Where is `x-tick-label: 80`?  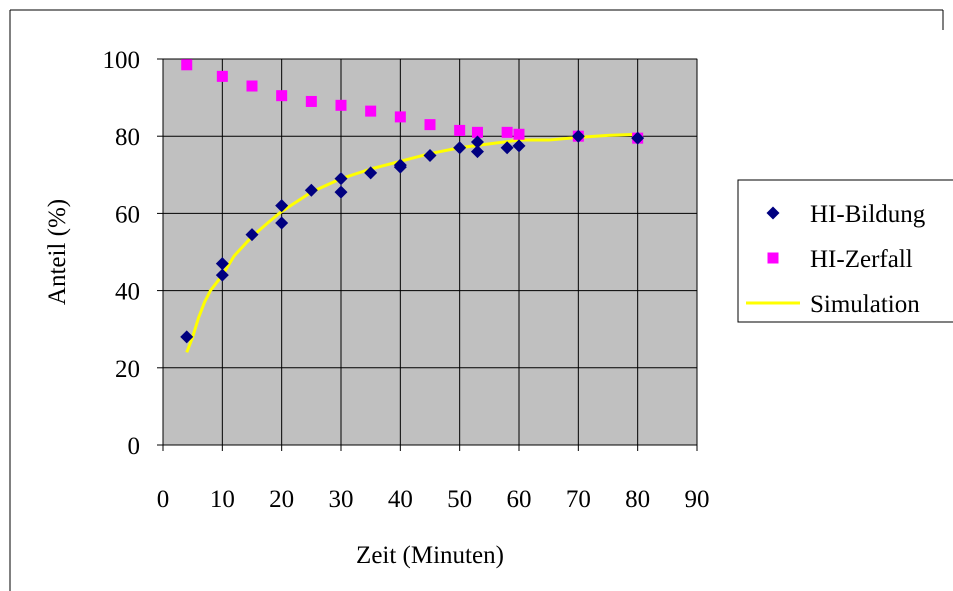 x-tick-label: 80 is located at coordinates (637, 499).